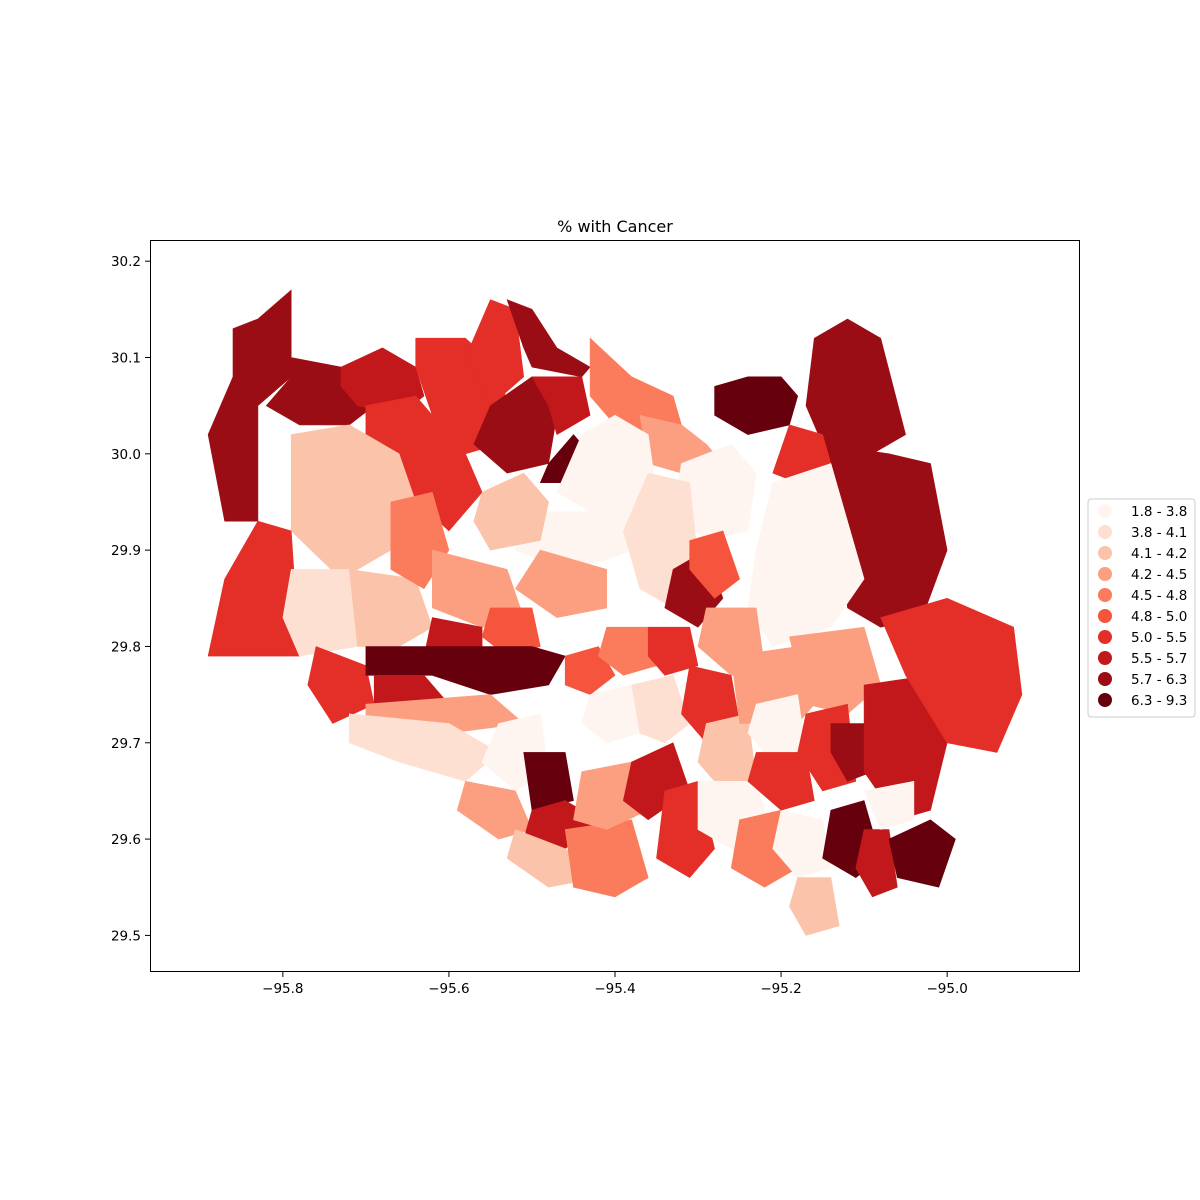 Image resolution: width=1200 pixels, height=1200 pixels. What do you see at coordinates (614, 989) in the screenshot?
I see `x-tick-label: −95.4` at bounding box center [614, 989].